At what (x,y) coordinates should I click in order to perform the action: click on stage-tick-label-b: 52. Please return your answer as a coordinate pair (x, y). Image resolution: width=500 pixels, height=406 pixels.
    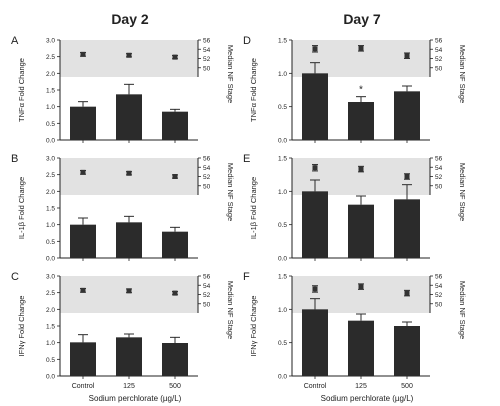
    Looking at the image, I should click on (207, 177).